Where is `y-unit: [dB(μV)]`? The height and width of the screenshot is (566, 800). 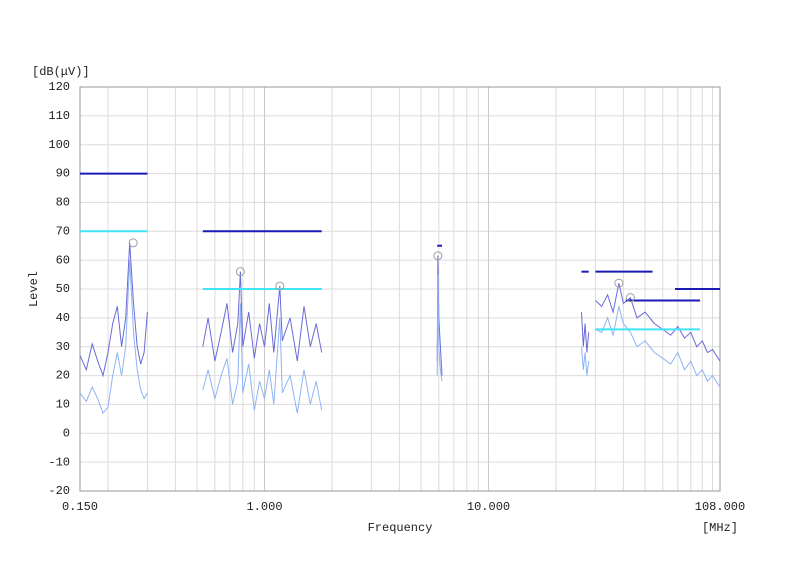
y-unit: [dB(μV)] is located at coordinates (61, 72).